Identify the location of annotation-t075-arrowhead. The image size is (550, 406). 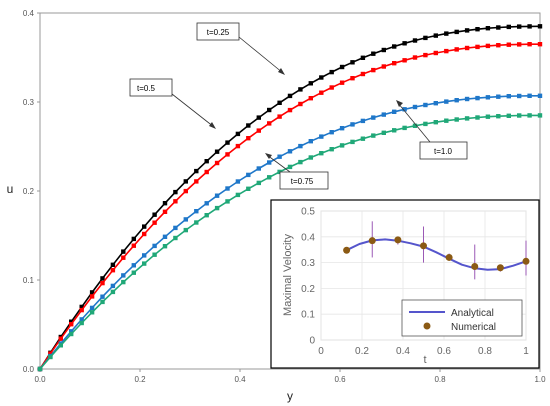
(268, 156).